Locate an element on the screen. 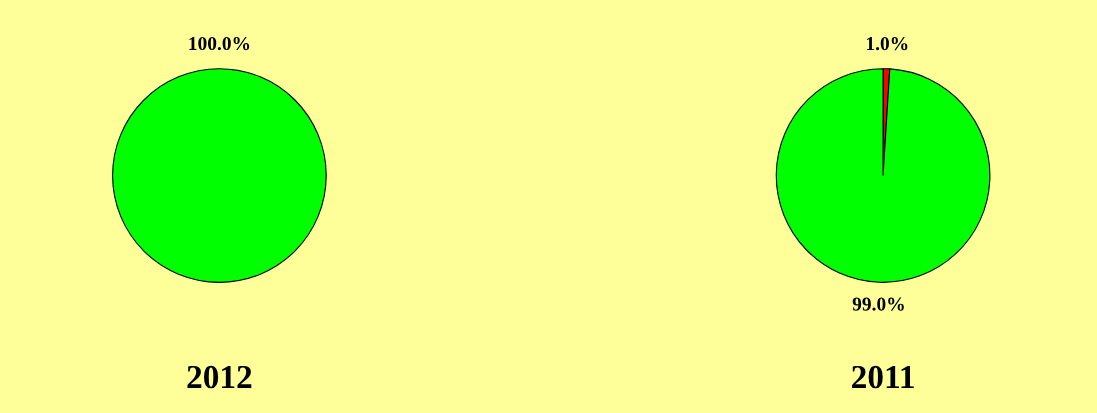 This screenshot has height=413, width=1097. data-label: 99.0% is located at coordinates (878, 304).